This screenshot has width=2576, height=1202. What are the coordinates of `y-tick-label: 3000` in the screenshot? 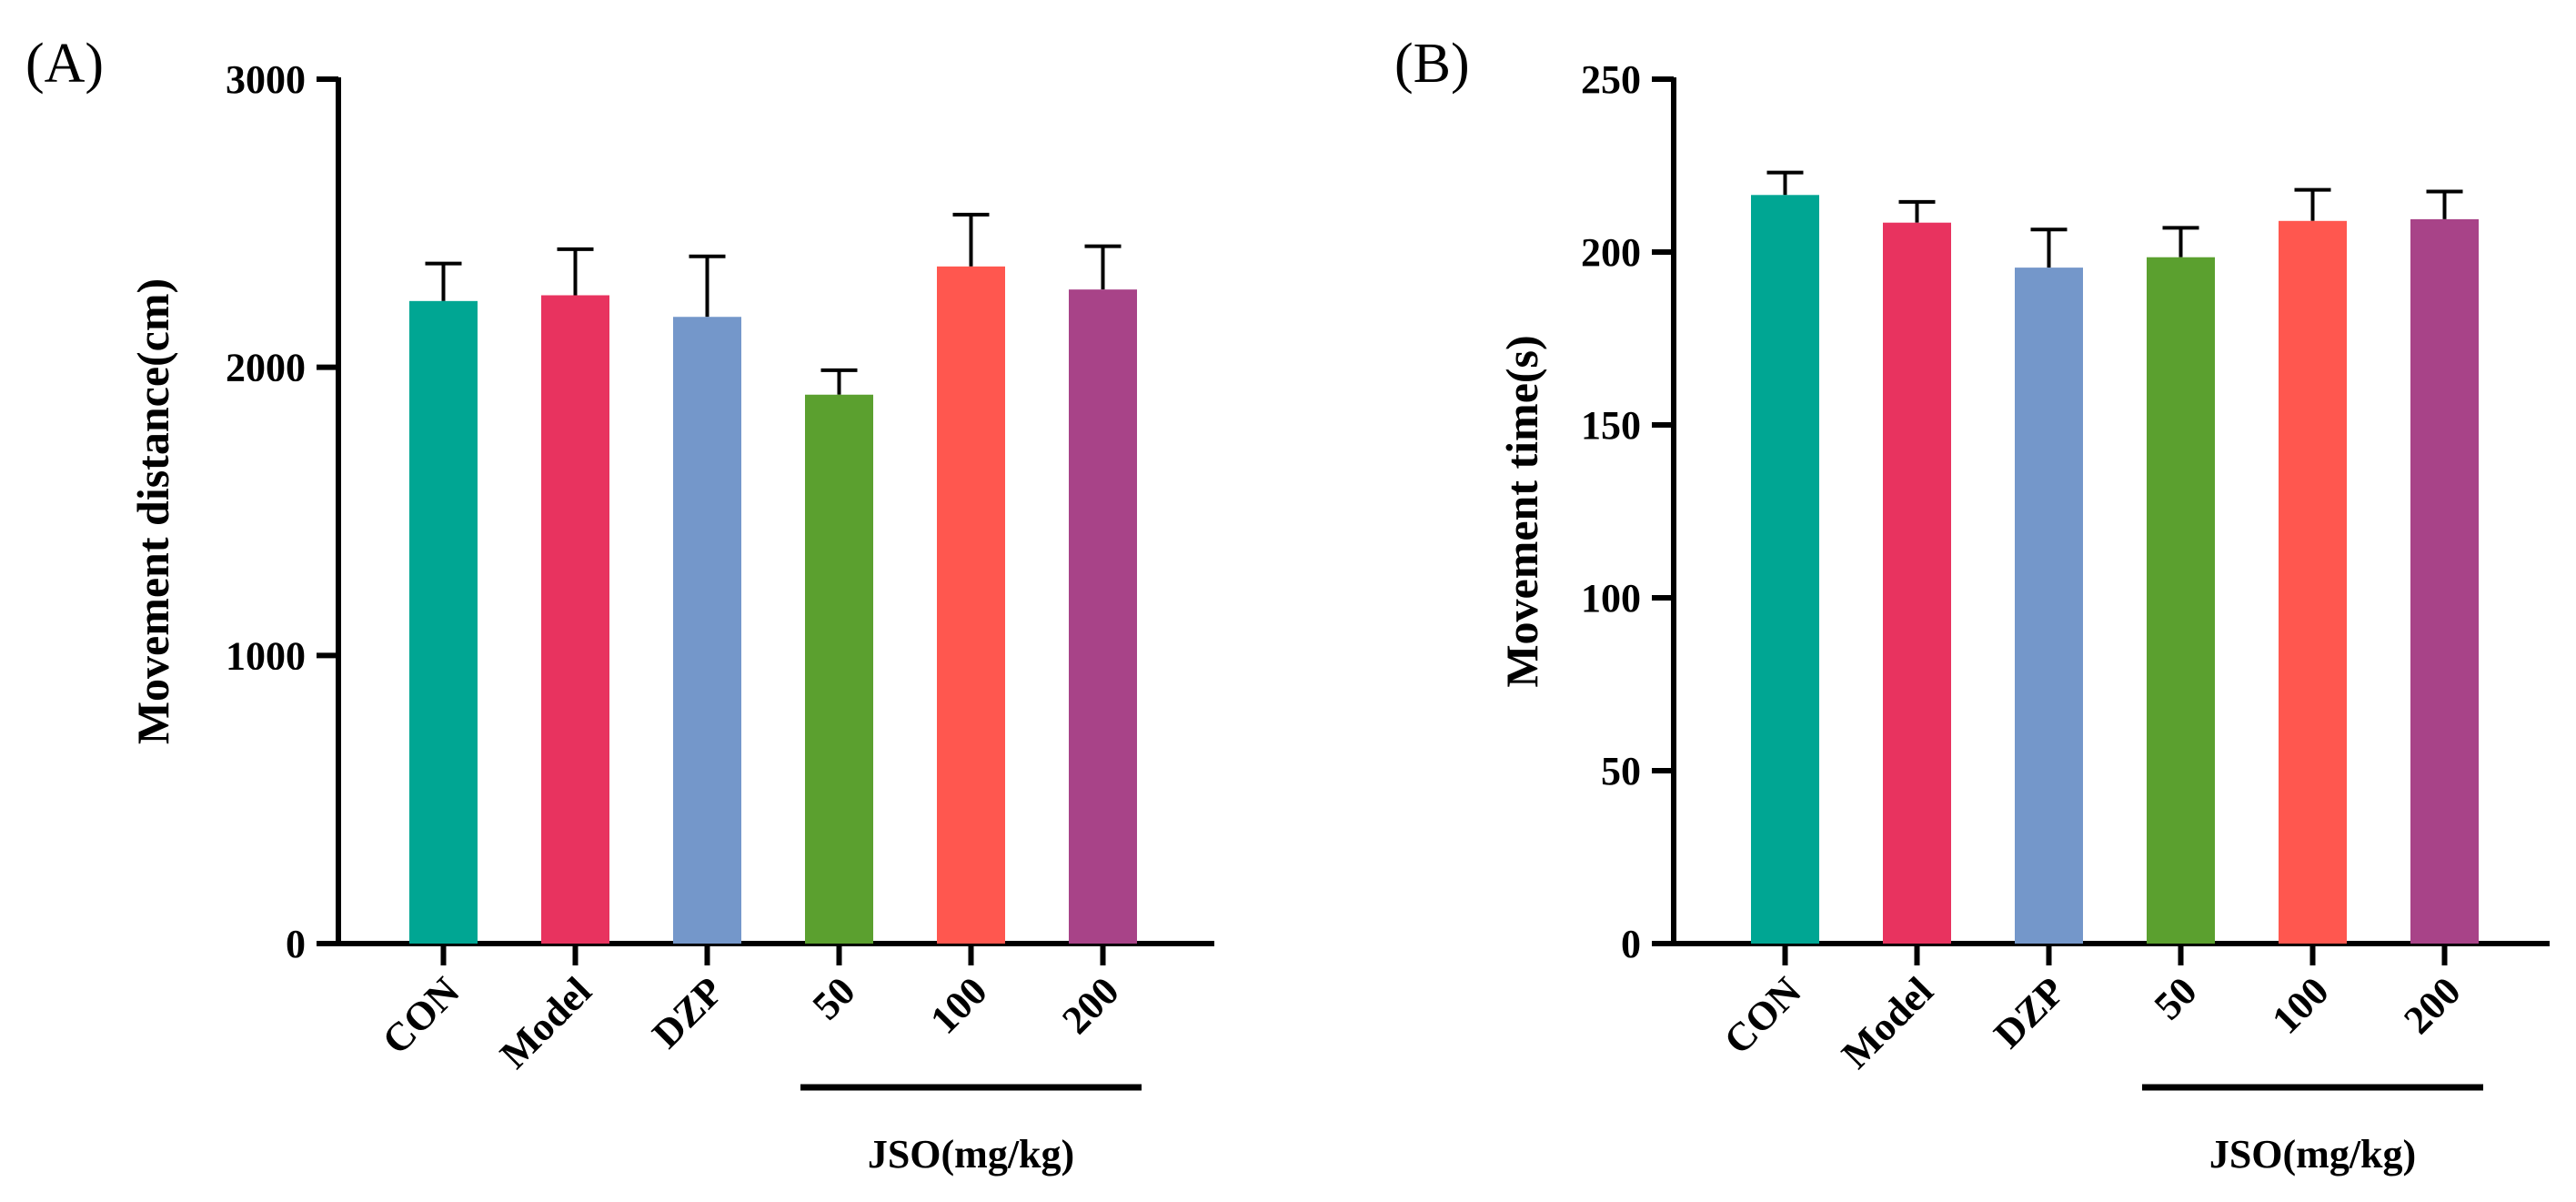 It's located at (266, 79).